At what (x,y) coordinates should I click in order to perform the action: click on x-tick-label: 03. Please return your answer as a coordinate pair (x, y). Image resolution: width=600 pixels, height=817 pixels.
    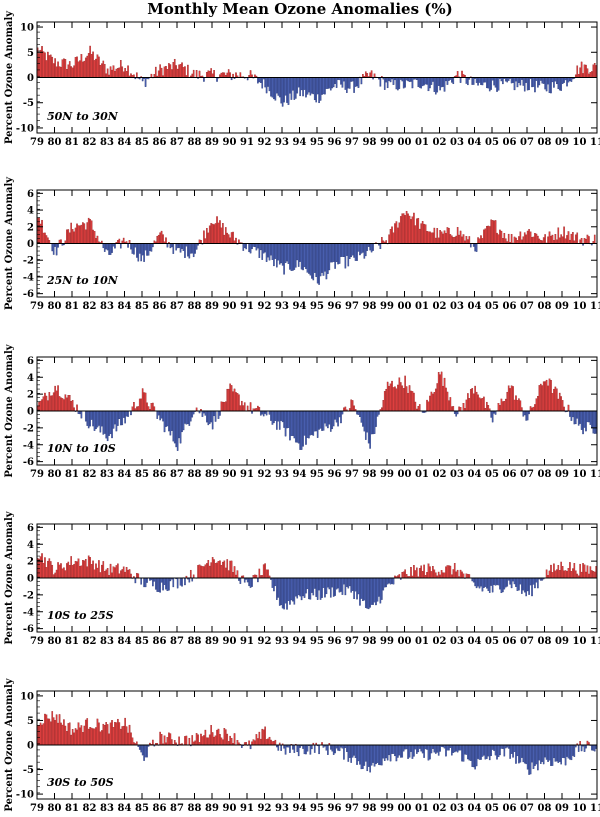
    Looking at the image, I should click on (457, 641).